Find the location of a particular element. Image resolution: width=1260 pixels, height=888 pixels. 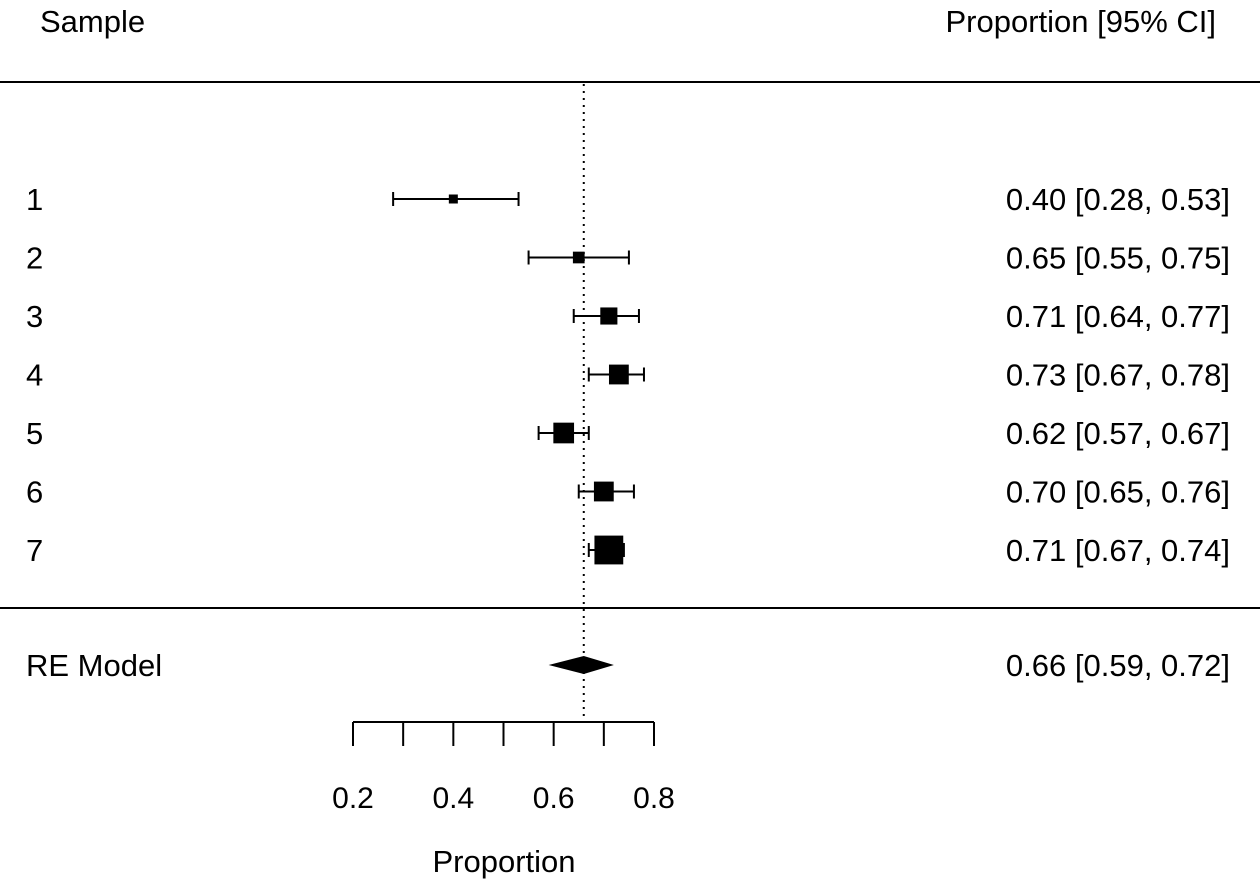

study-row: 4 0.73 [0.67, 0.78] is located at coordinates (628, 375).